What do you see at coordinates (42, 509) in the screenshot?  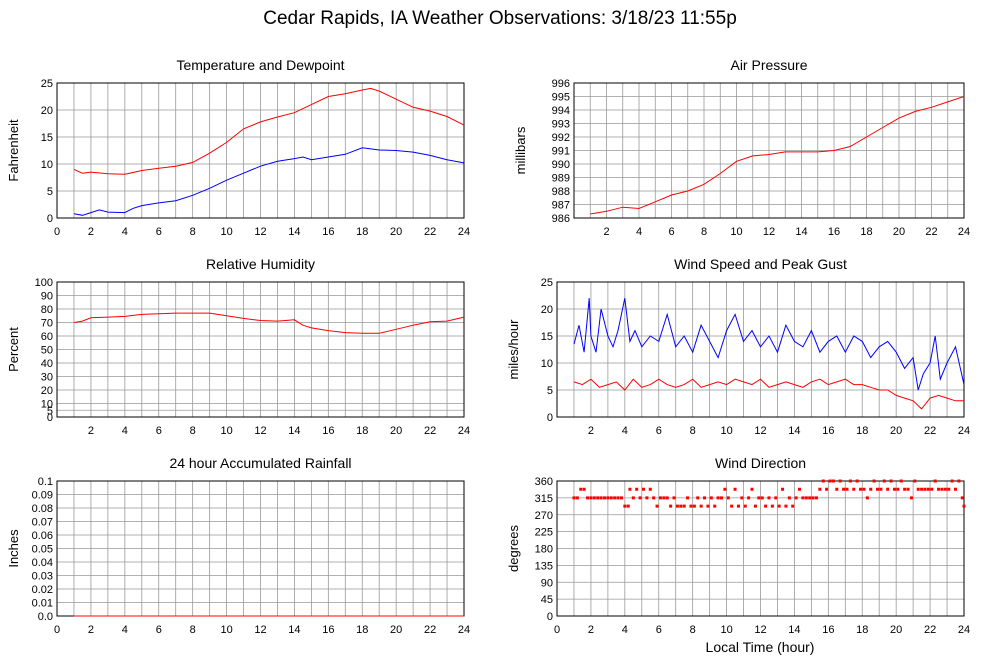 I see `y-tick-label: 0.08` at bounding box center [42, 509].